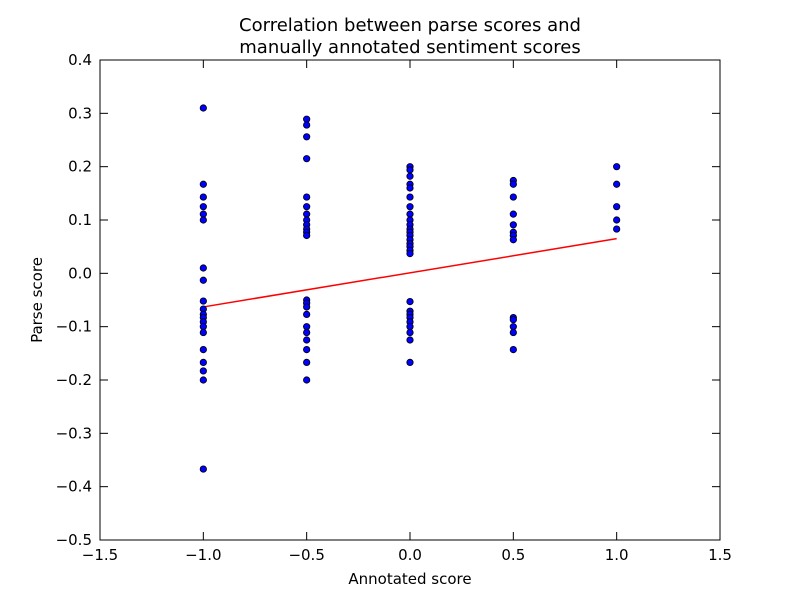  I want to click on x-tick-label: −1.0, so click(203, 555).